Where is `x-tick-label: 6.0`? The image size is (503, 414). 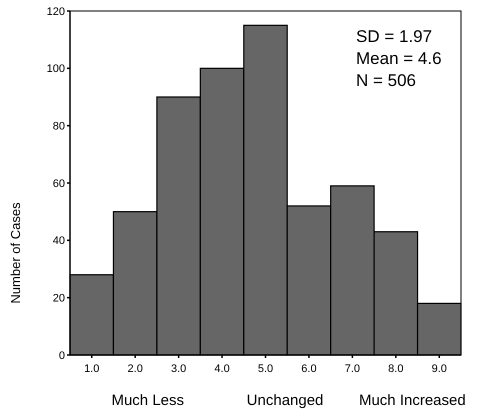 x-tick-label: 6.0 is located at coordinates (309, 369).